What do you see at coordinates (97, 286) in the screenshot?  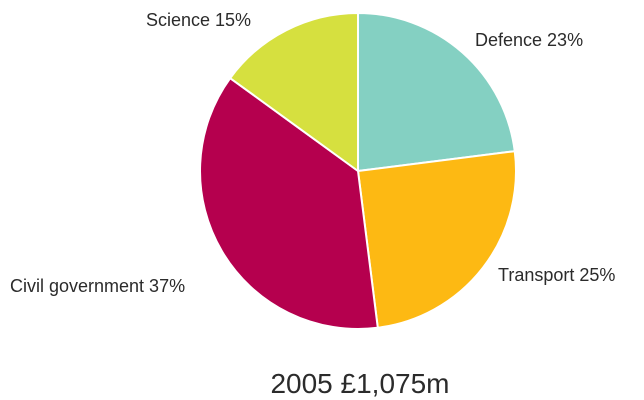 I see `slice-label-civil-government: Civil government 37%` at bounding box center [97, 286].